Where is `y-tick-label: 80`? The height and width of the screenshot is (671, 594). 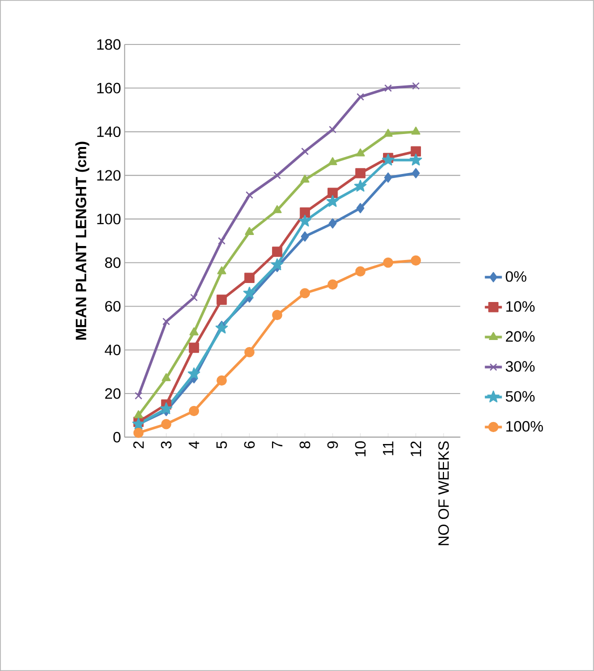 y-tick-label: 80 is located at coordinates (113, 262).